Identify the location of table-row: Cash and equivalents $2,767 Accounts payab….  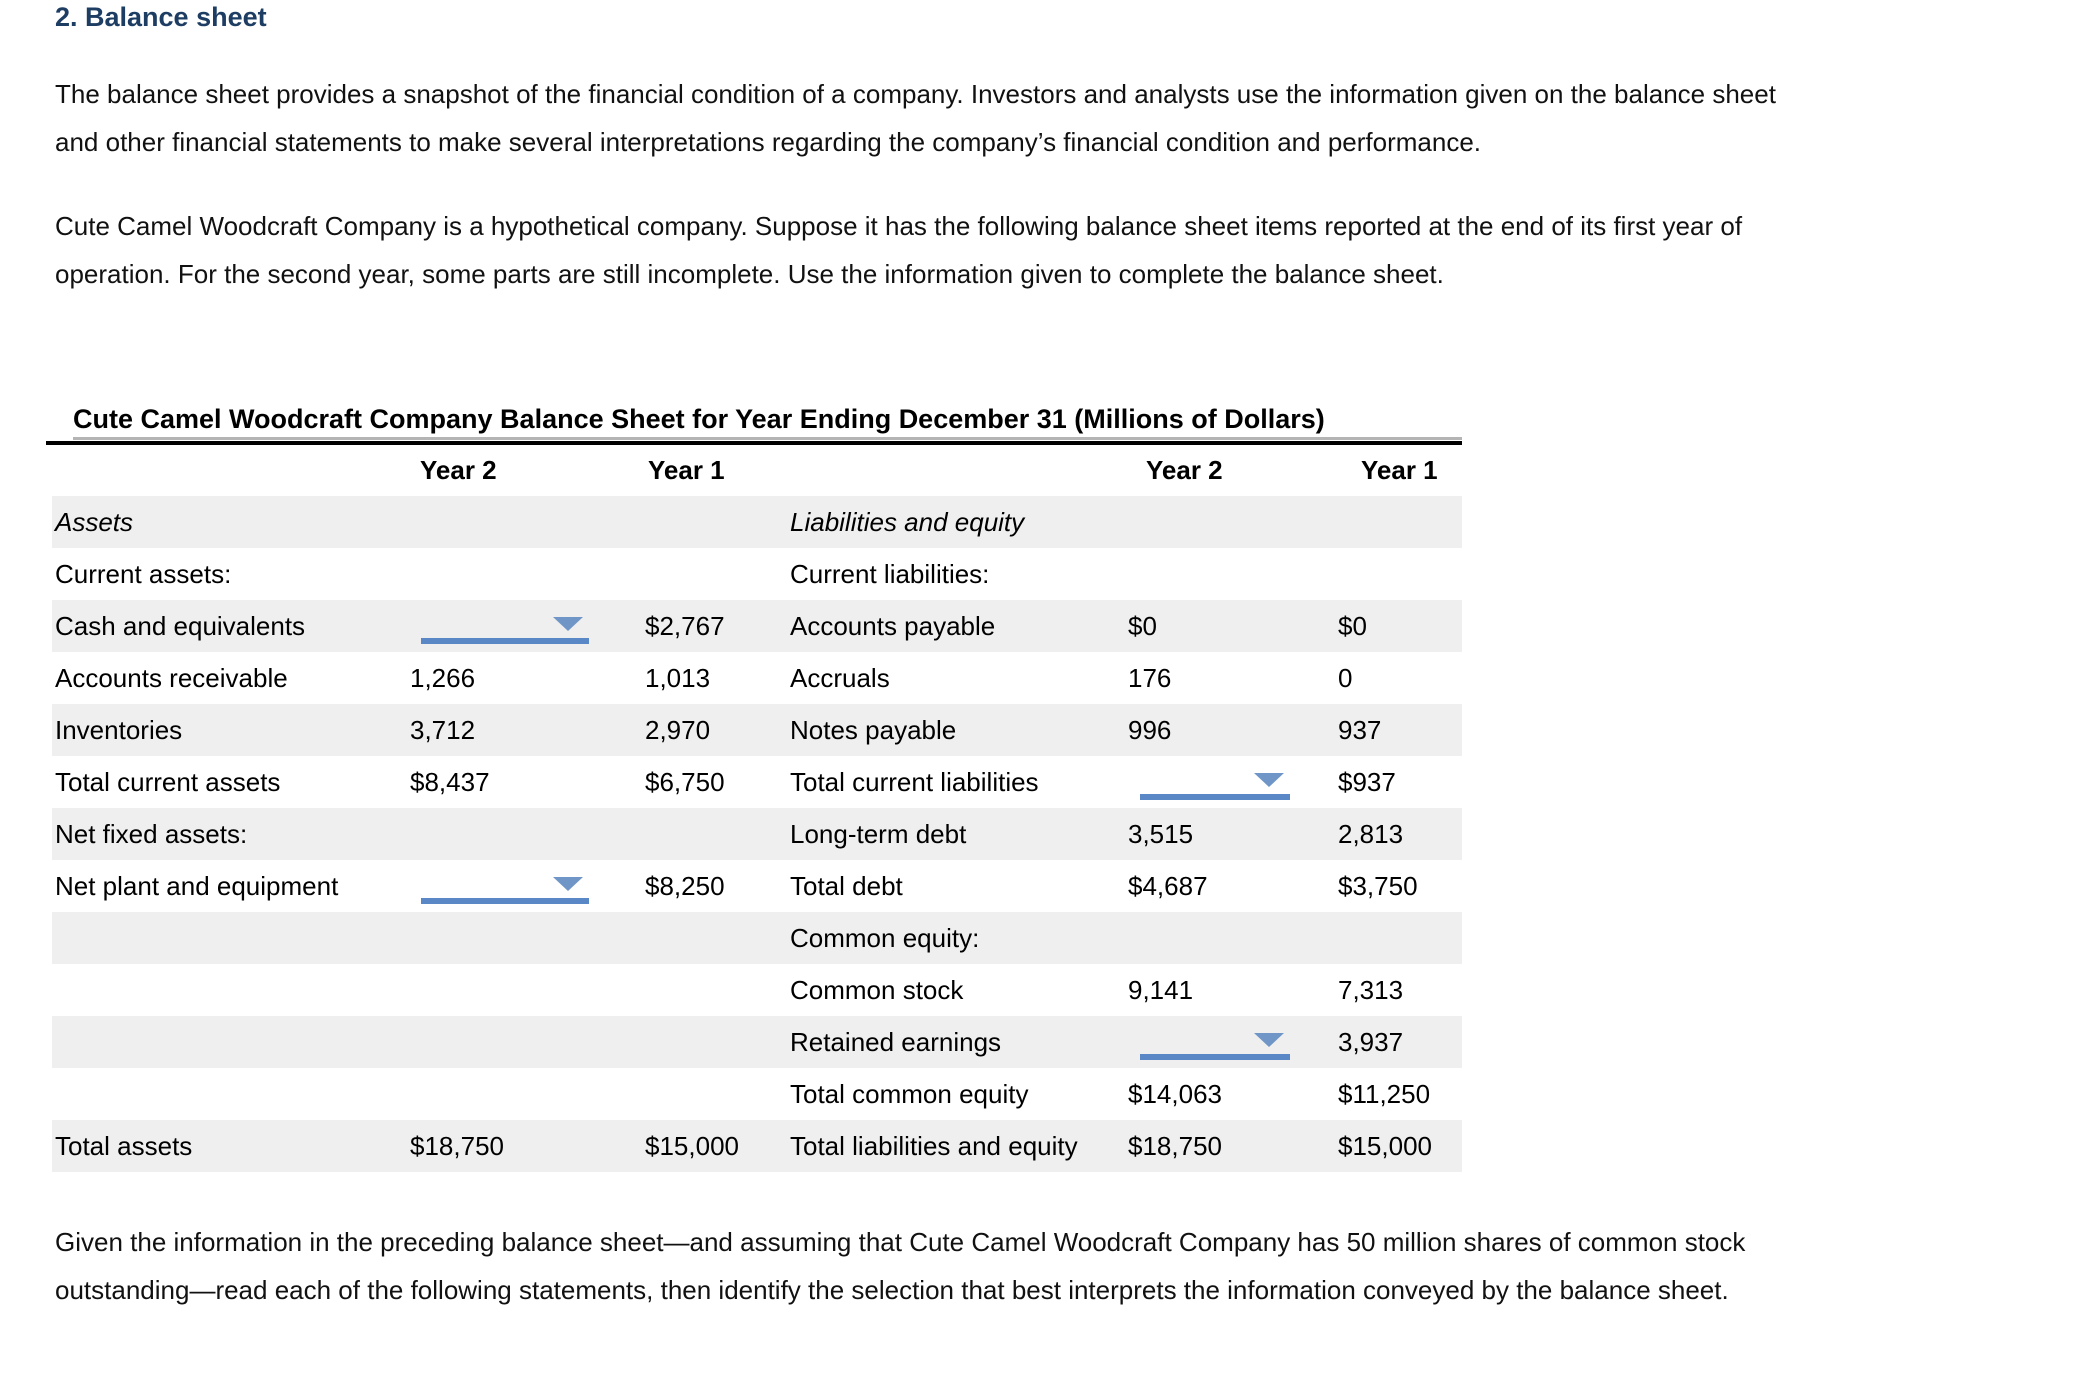
(757, 626).